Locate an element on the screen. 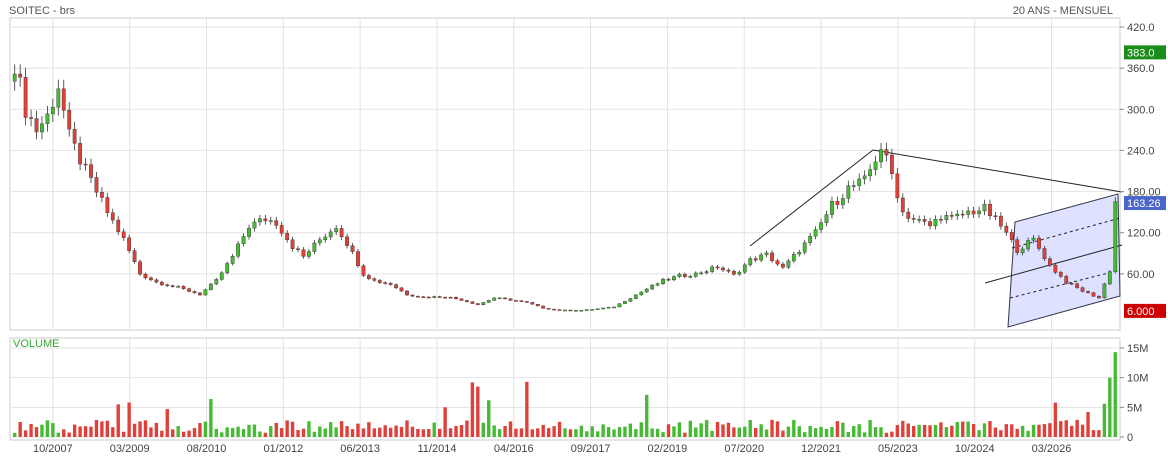  channel-upper-dash is located at coordinates (1066, 233).